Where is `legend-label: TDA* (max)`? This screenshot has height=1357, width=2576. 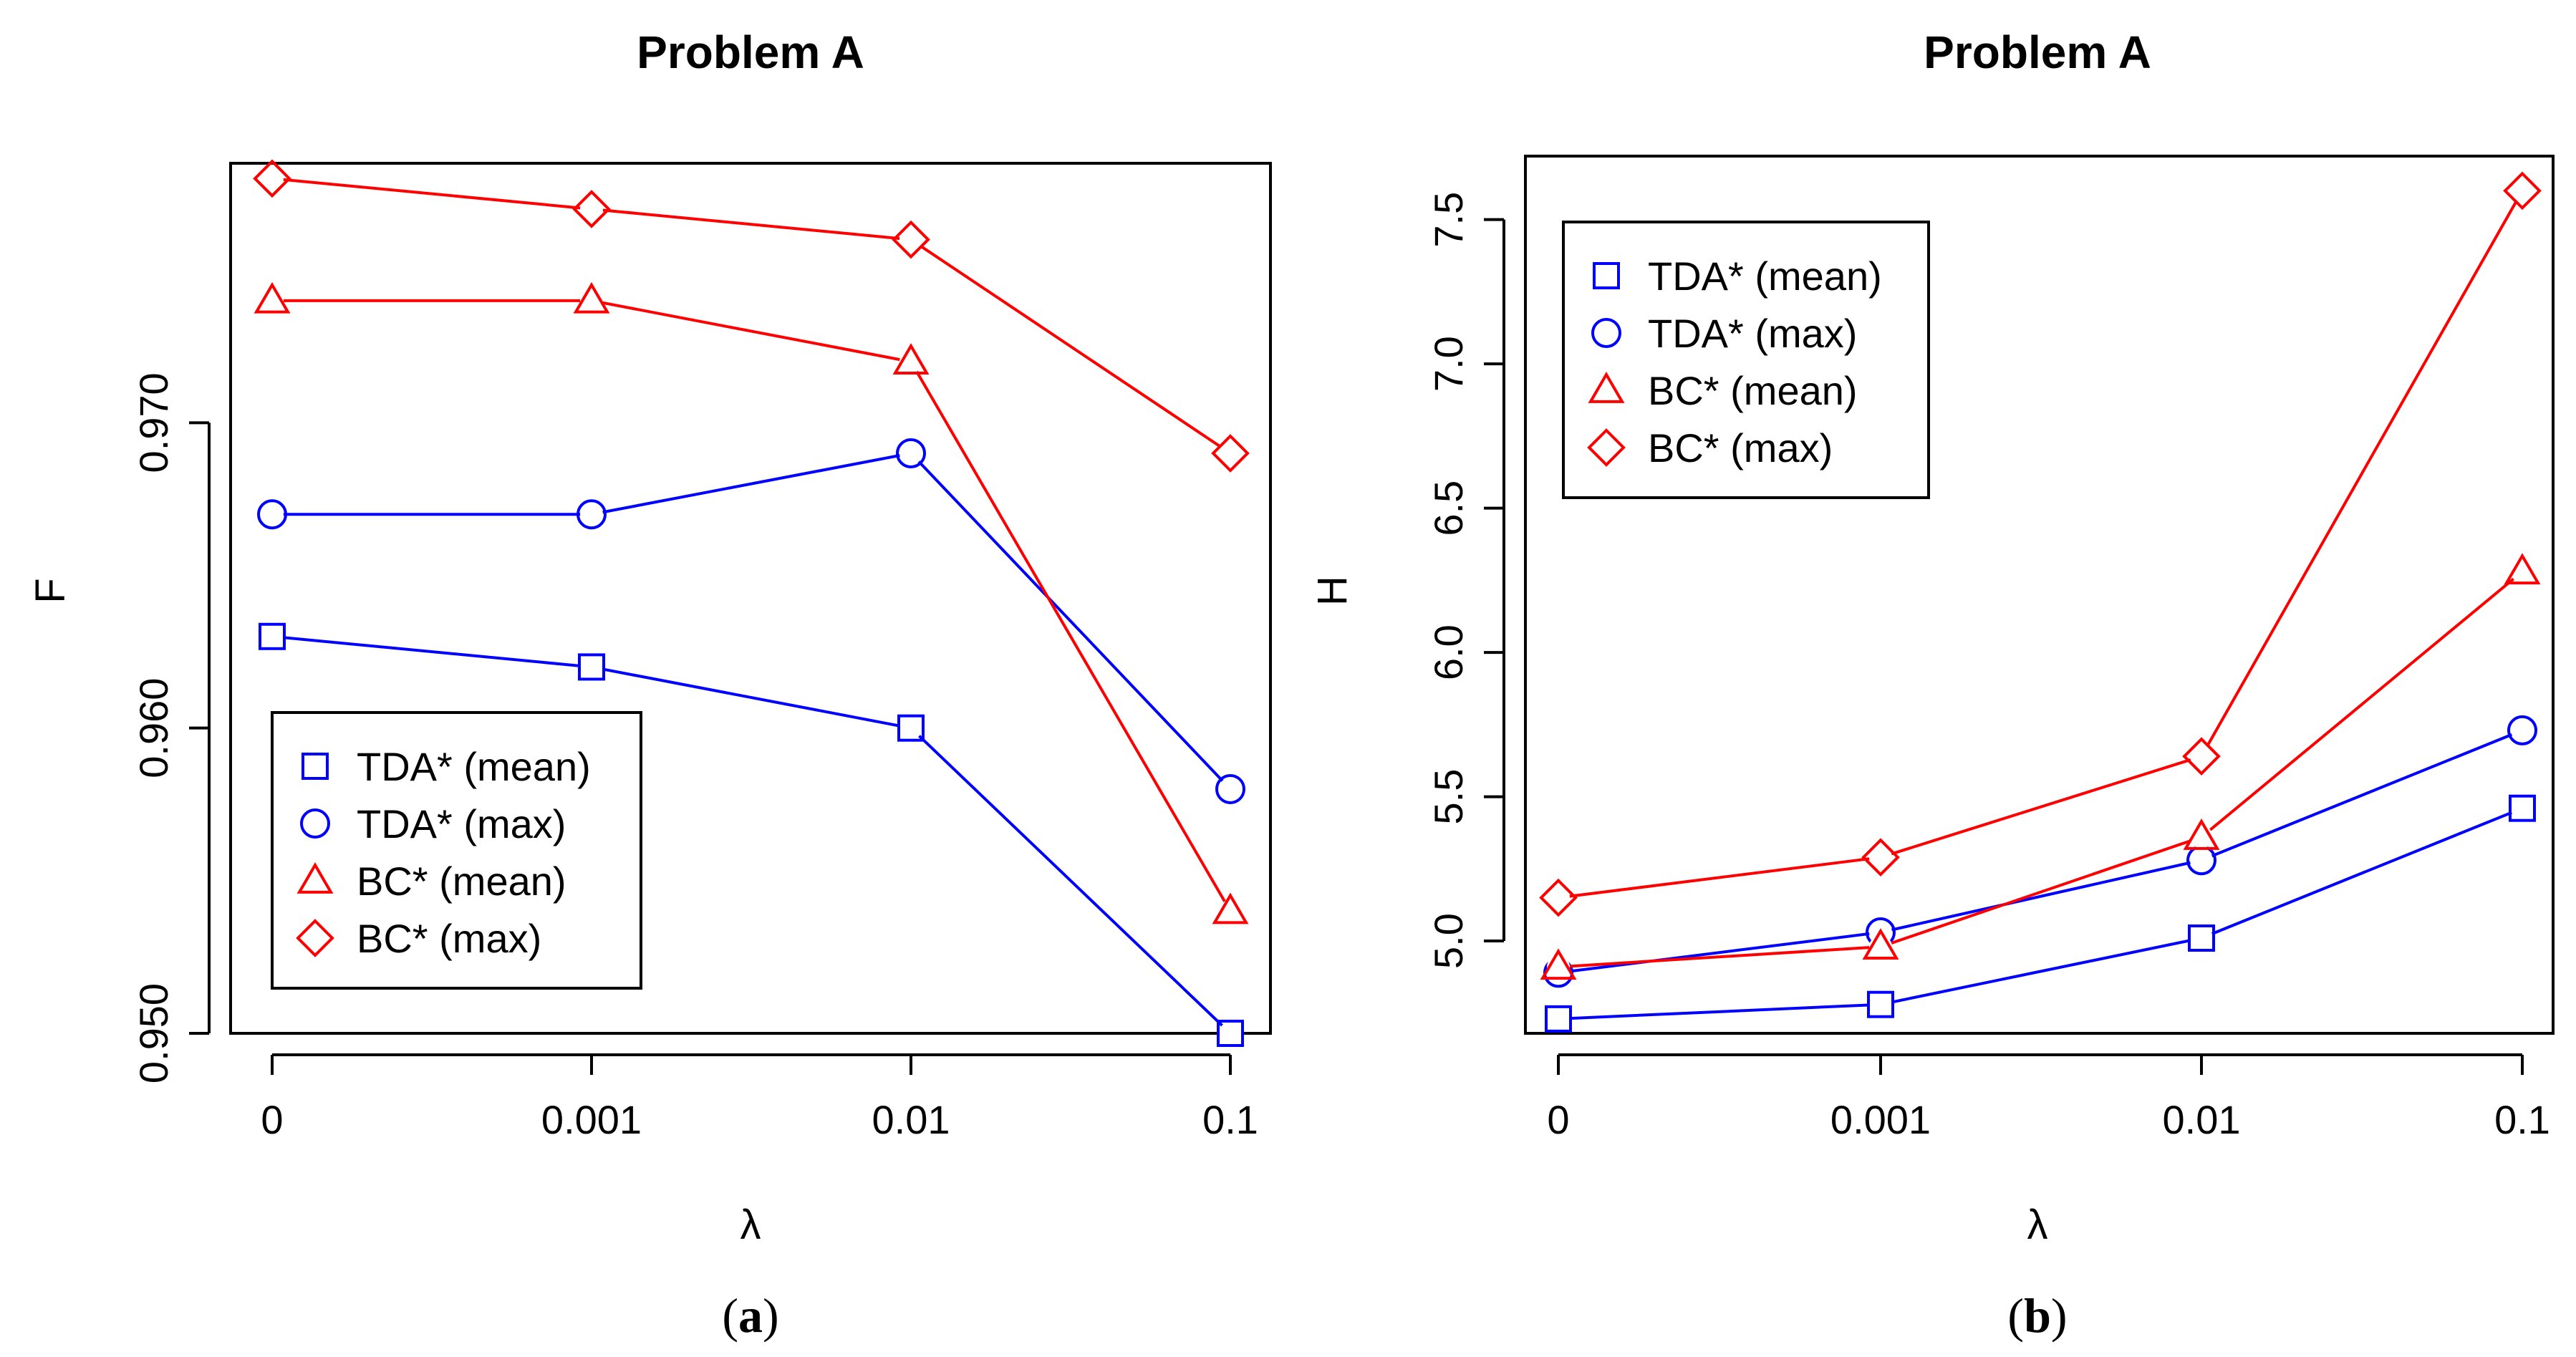
legend-label: TDA* (max) is located at coordinates (1752, 333).